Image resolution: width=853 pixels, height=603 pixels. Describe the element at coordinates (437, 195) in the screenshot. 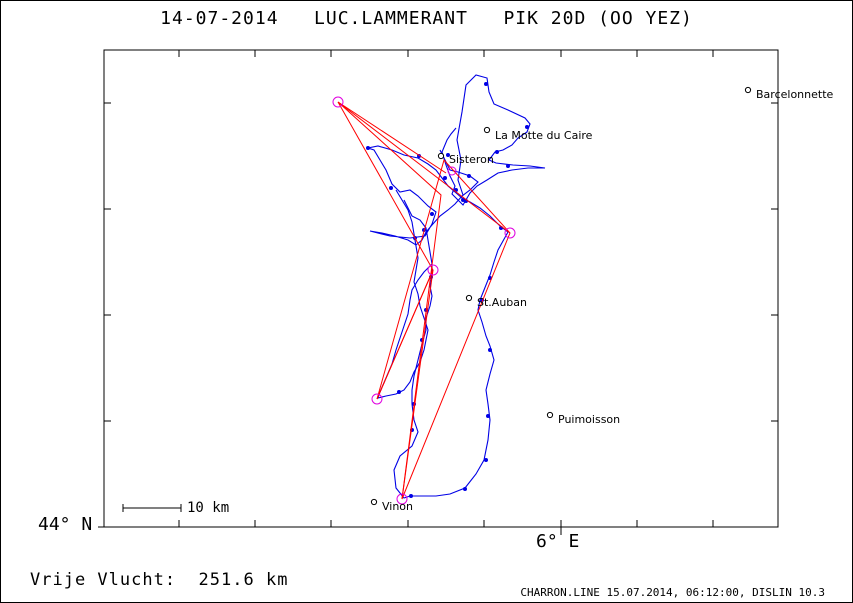

I see `track-sisteron-area` at that location.